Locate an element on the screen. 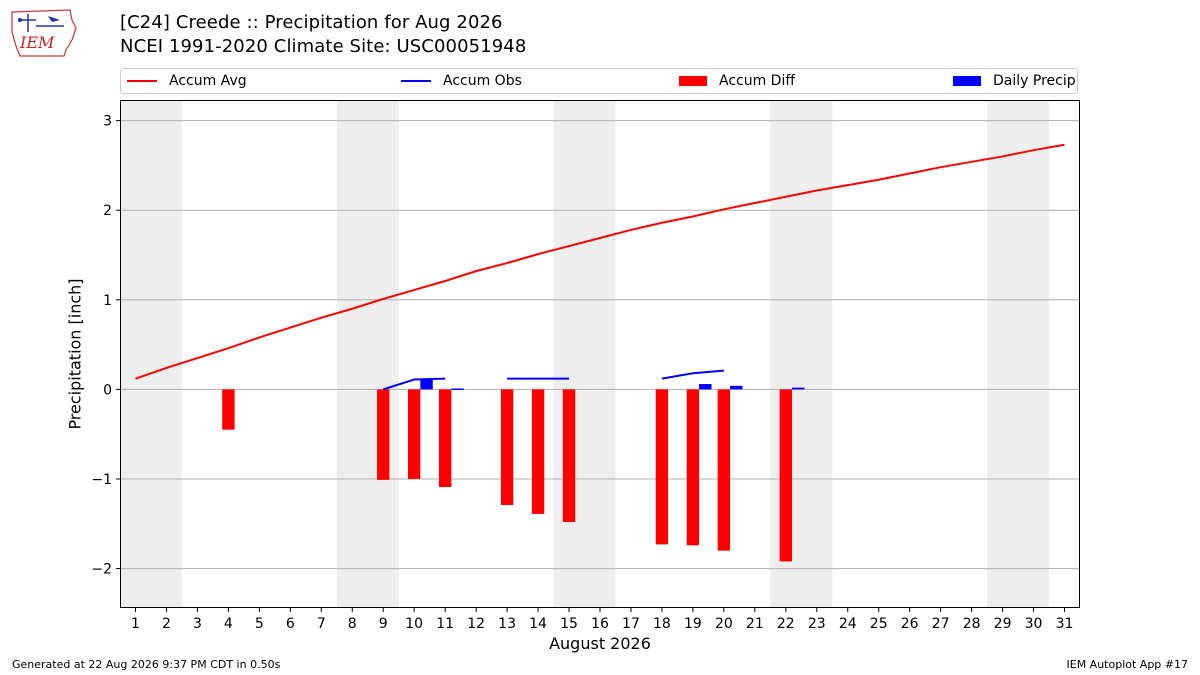 Image resolution: width=1200 pixels, height=675 pixels. chart-subtitle: NCEI 1991-2020 Climate Site: USC00051948 is located at coordinates (323, 46).